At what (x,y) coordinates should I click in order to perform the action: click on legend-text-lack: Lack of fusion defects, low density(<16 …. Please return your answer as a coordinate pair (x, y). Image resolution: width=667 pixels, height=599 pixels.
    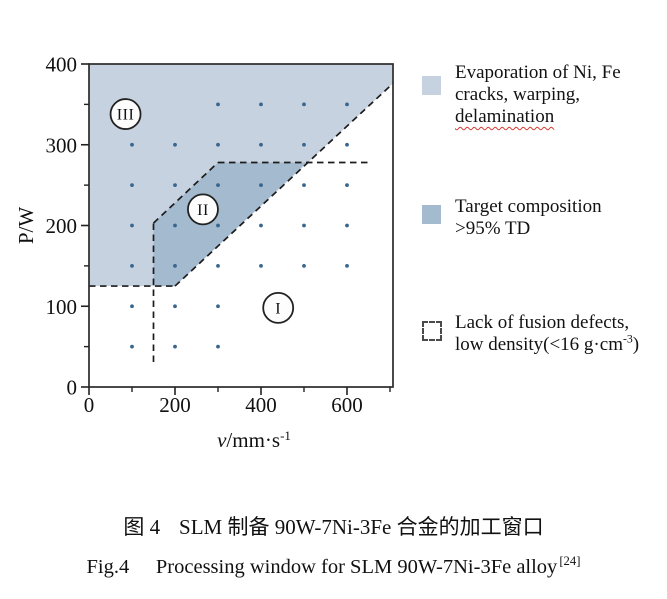
    Looking at the image, I should click on (561, 334).